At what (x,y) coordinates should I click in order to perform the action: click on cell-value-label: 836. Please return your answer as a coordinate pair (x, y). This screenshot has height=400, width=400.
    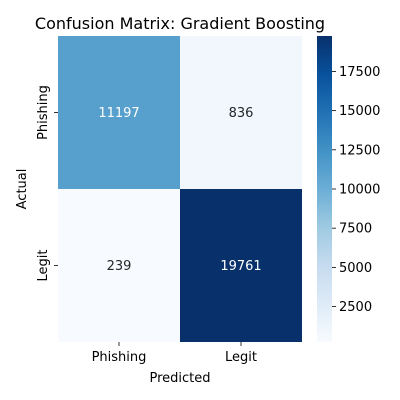
    Looking at the image, I should click on (241, 113).